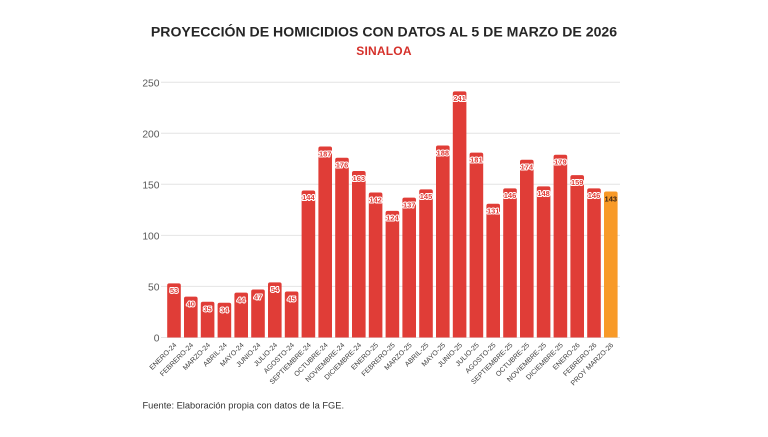 The width and height of the screenshot is (768, 437). What do you see at coordinates (150, 186) in the screenshot?
I see `svg-text: 150` at bounding box center [150, 186].